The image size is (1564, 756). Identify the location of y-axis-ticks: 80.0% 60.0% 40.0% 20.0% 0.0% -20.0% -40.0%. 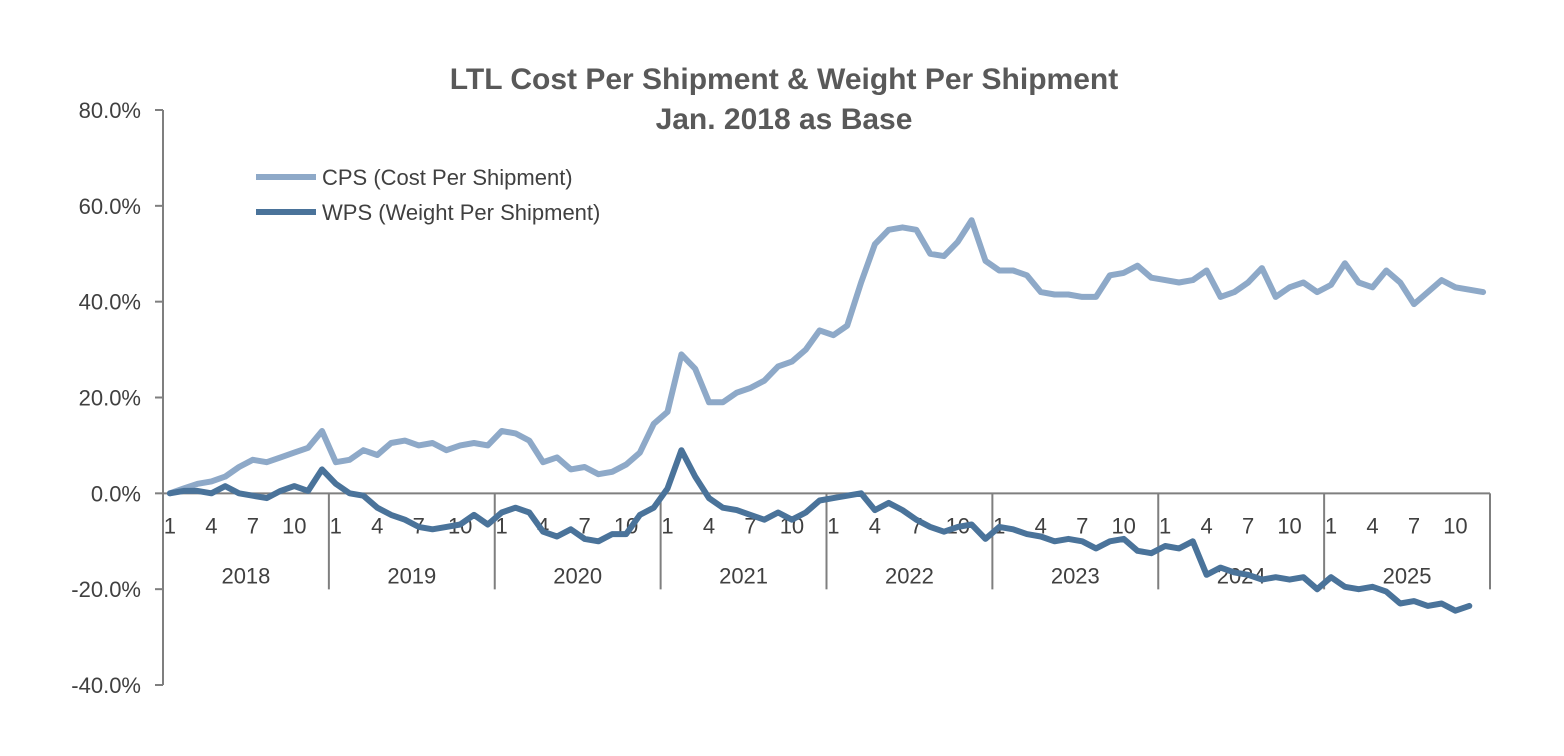
(117, 398).